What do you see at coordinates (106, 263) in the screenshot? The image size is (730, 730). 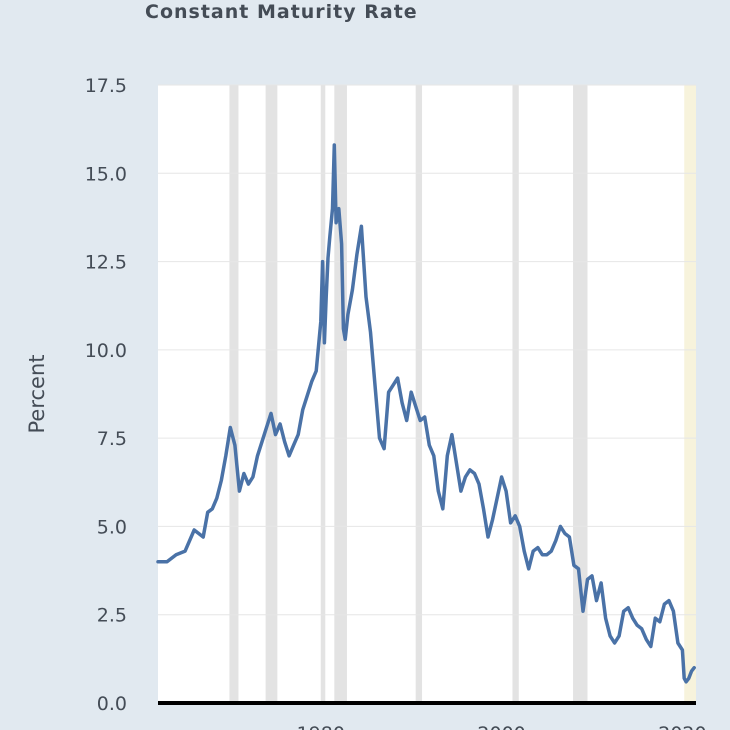 I see `y-tick-label: 12.5` at bounding box center [106, 263].